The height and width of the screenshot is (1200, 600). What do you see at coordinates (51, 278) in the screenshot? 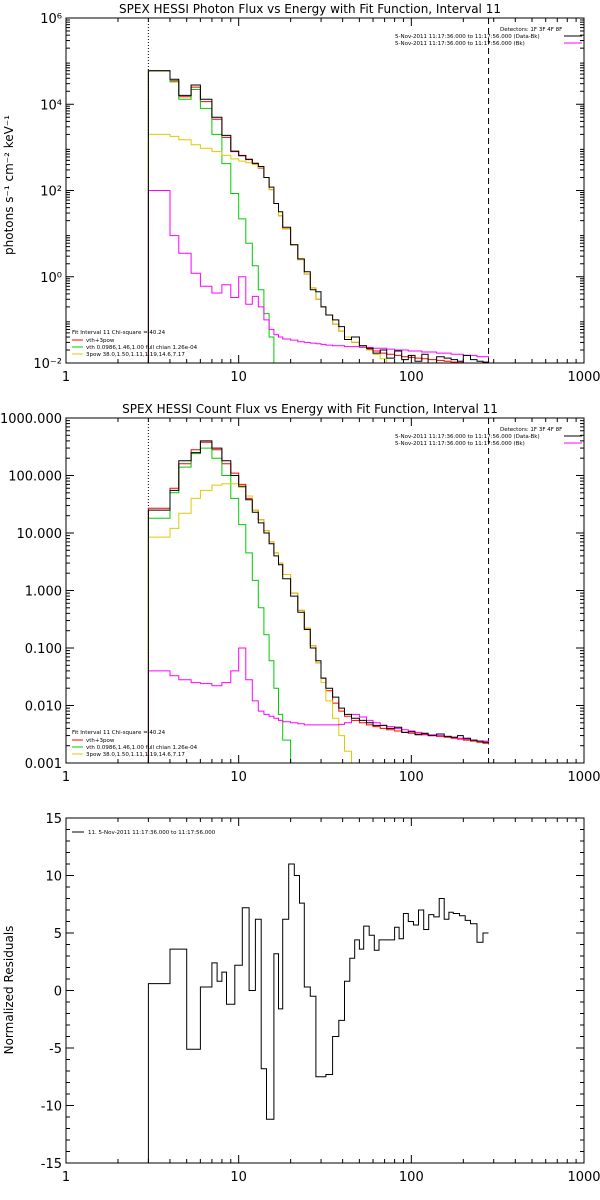
I see `photon-ytick-label: 10⁰` at bounding box center [51, 278].